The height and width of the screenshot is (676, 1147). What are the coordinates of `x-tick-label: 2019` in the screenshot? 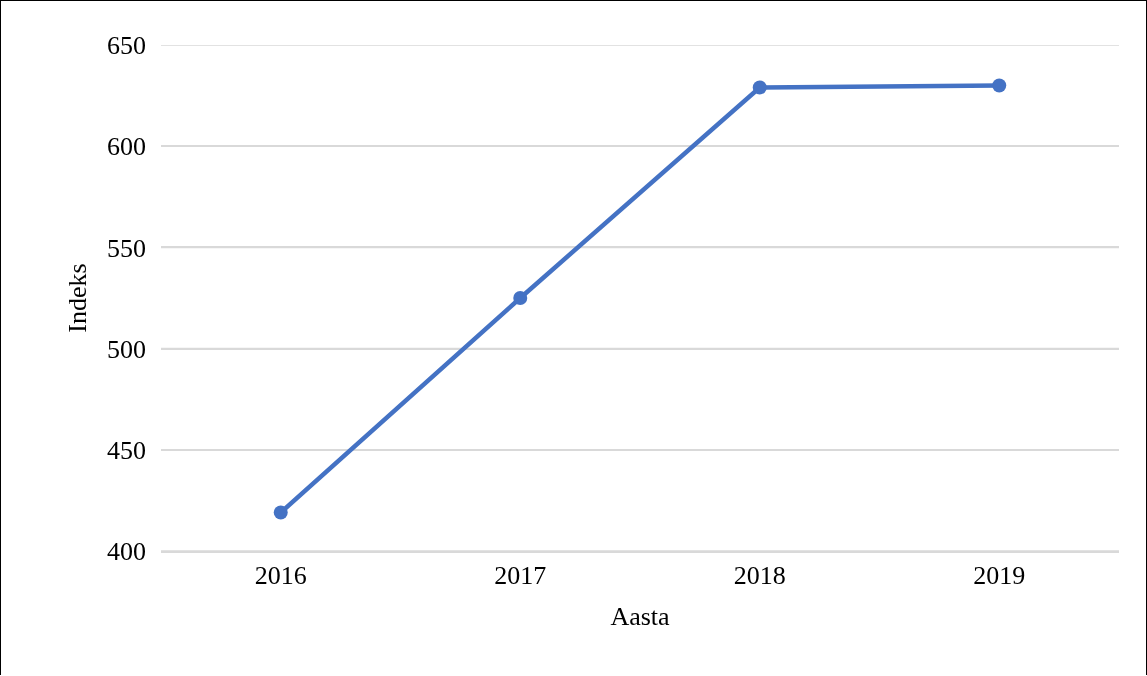 It's located at (999, 575).